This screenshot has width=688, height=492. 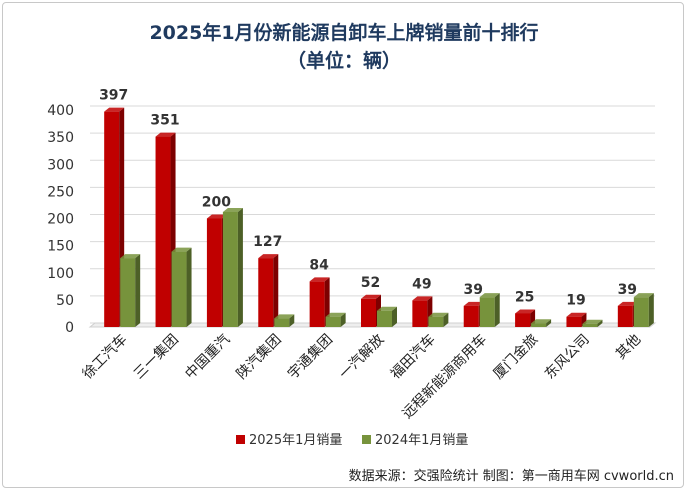 What do you see at coordinates (60, 192) in the screenshot?
I see `y-tick-label: 250` at bounding box center [60, 192].